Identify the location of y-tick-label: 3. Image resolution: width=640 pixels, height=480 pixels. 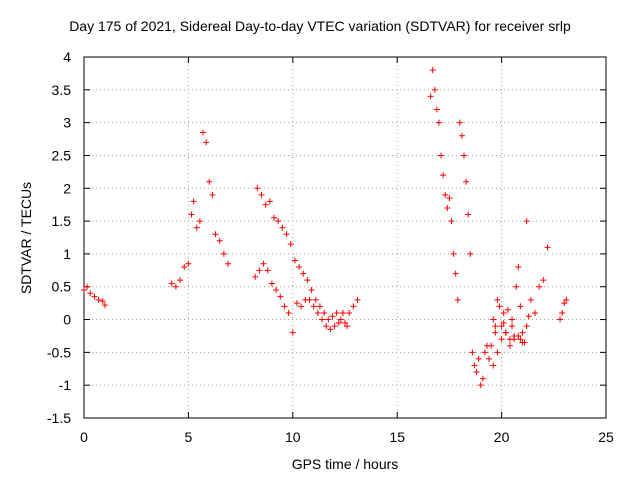
(67, 123).